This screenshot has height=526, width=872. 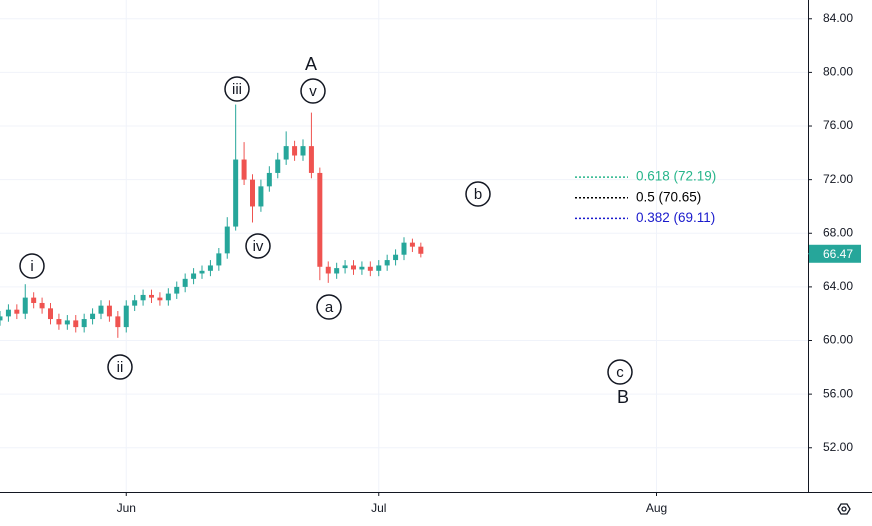 I want to click on y-tick-label: 64.00, so click(x=838, y=286).